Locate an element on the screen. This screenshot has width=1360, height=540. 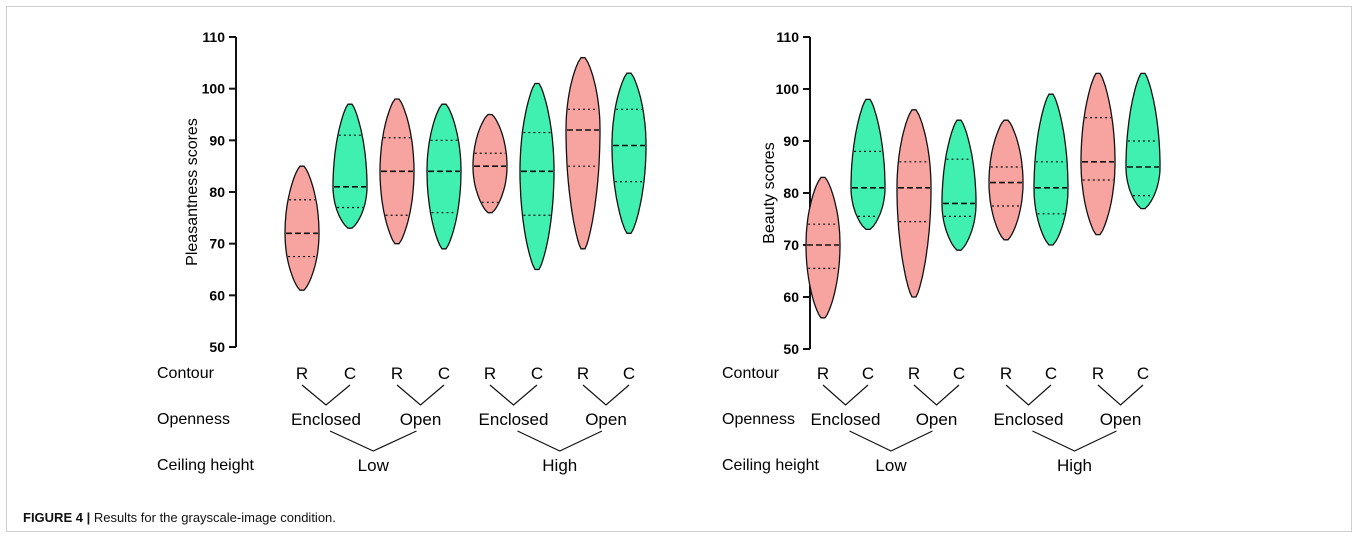
y-axis-label: Pleasantness scores is located at coordinates (192, 192).